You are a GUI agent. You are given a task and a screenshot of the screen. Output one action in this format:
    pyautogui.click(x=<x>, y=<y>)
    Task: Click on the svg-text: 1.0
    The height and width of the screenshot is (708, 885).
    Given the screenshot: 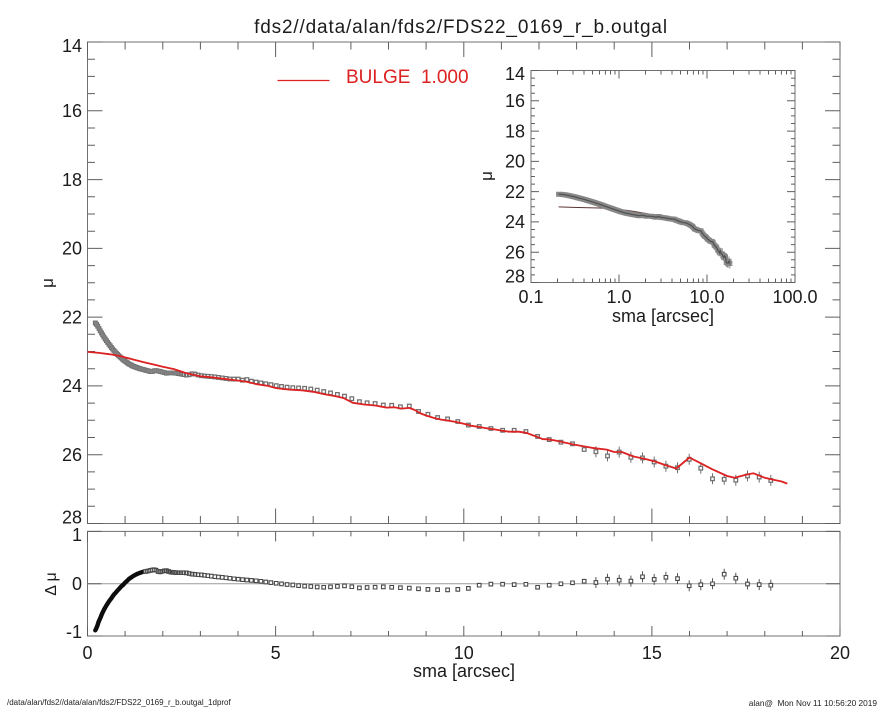 What is the action you would take?
    pyautogui.click(x=618, y=297)
    